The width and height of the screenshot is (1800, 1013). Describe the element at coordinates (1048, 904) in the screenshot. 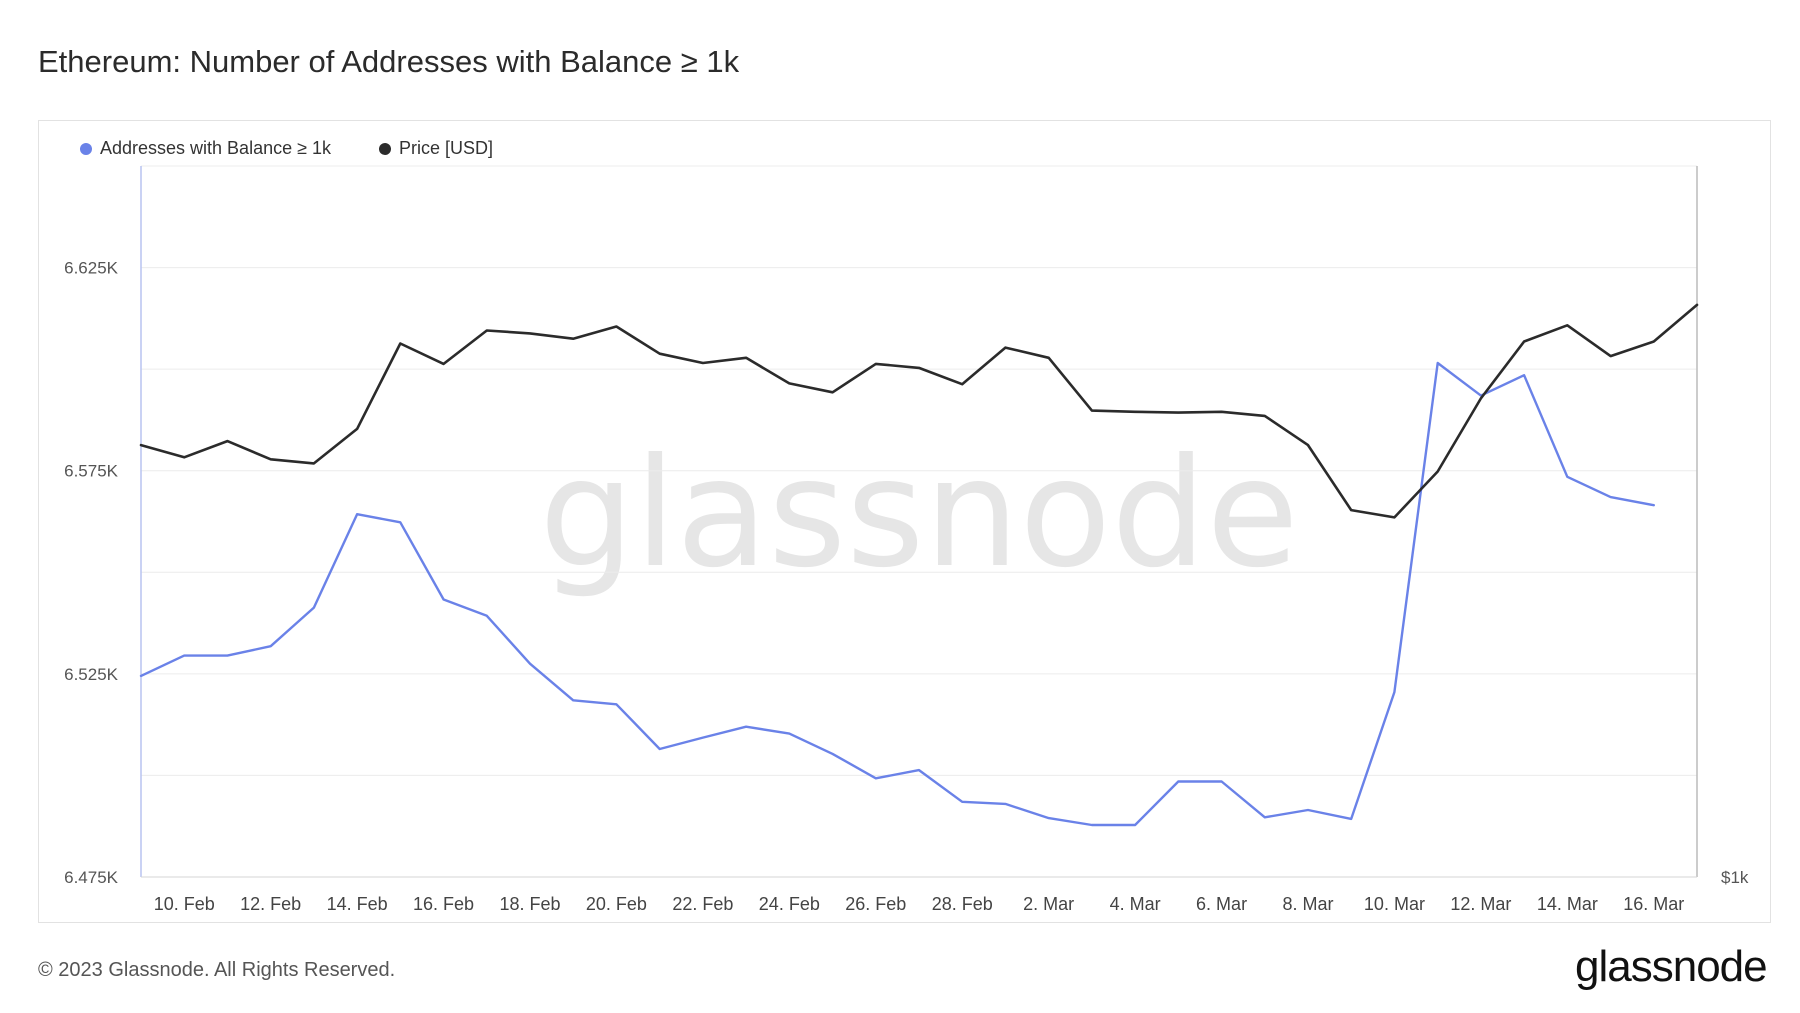

I see `x-tick-label: 2. Mar` at that location.